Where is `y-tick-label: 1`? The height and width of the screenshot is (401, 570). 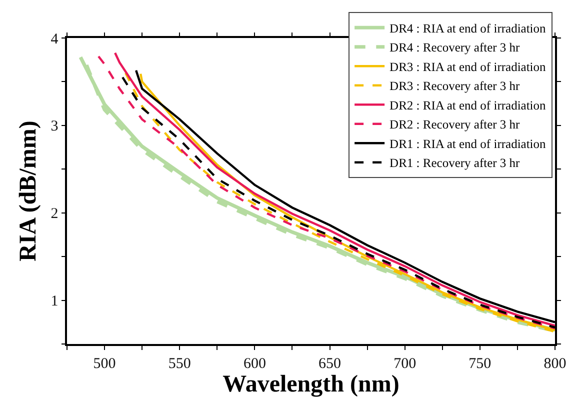 y-tick-label: 1 is located at coordinates (54, 302).